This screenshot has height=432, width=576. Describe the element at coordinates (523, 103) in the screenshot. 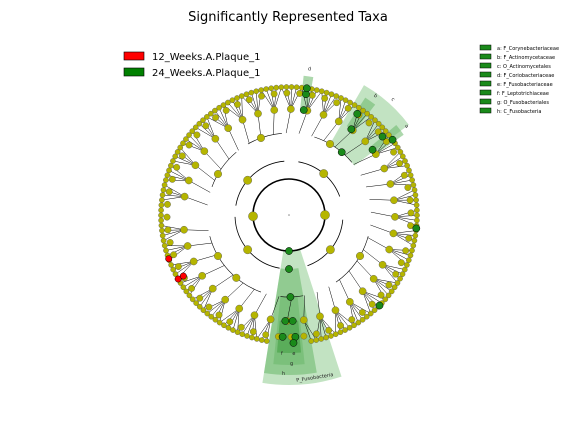

I see `clade-legend-label-g: g: O_Fusobacteriales` at that location.